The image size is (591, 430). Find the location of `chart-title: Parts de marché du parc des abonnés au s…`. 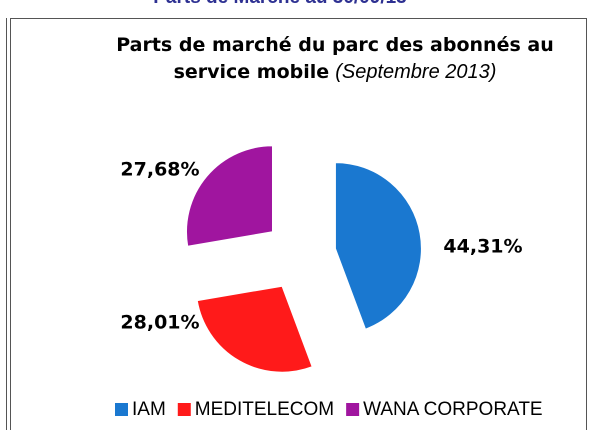

chart-title: Parts de marché du parc des abonnés au s… is located at coordinates (335, 58).